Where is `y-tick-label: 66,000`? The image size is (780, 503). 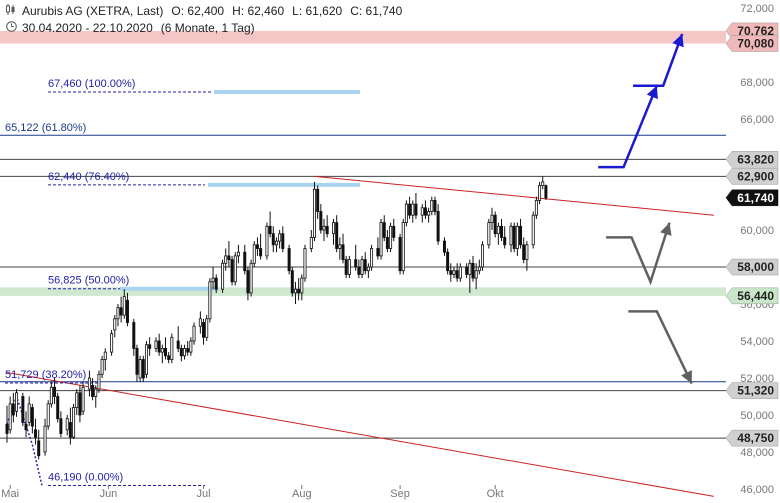
y-tick-label: 66,000 is located at coordinates (757, 120).